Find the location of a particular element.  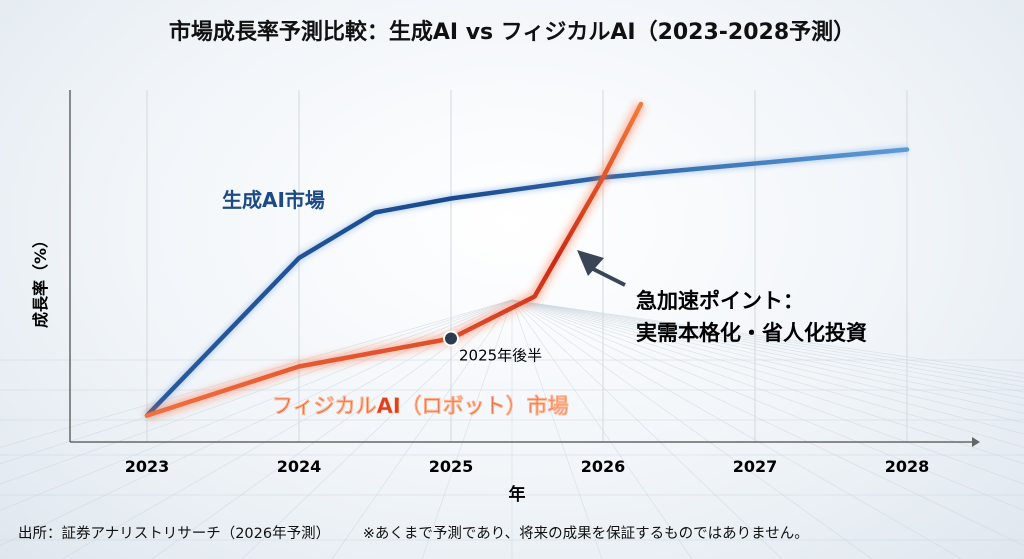

chart-title: 市場成長率予測比較：生成AI vs フィジカルAI（2023-2028予測） is located at coordinates (512, 32).